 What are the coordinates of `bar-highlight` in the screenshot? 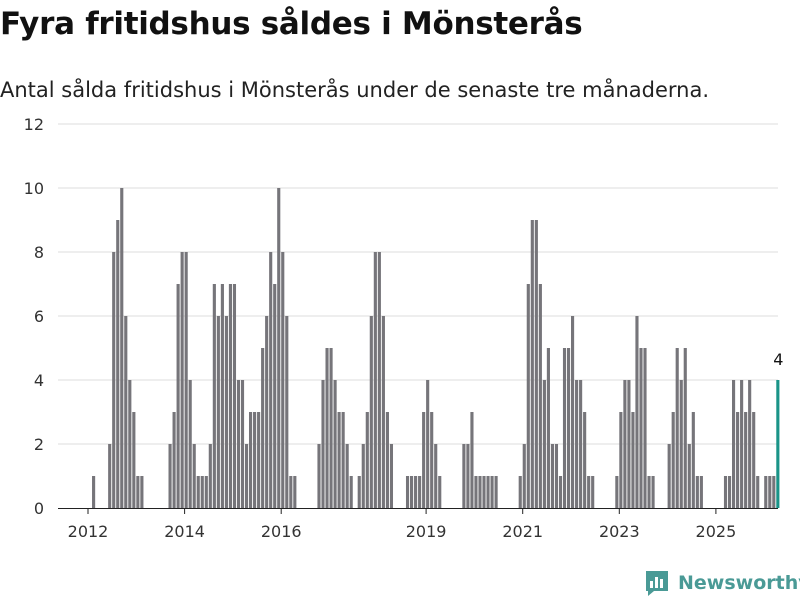 It's located at (778, 444).